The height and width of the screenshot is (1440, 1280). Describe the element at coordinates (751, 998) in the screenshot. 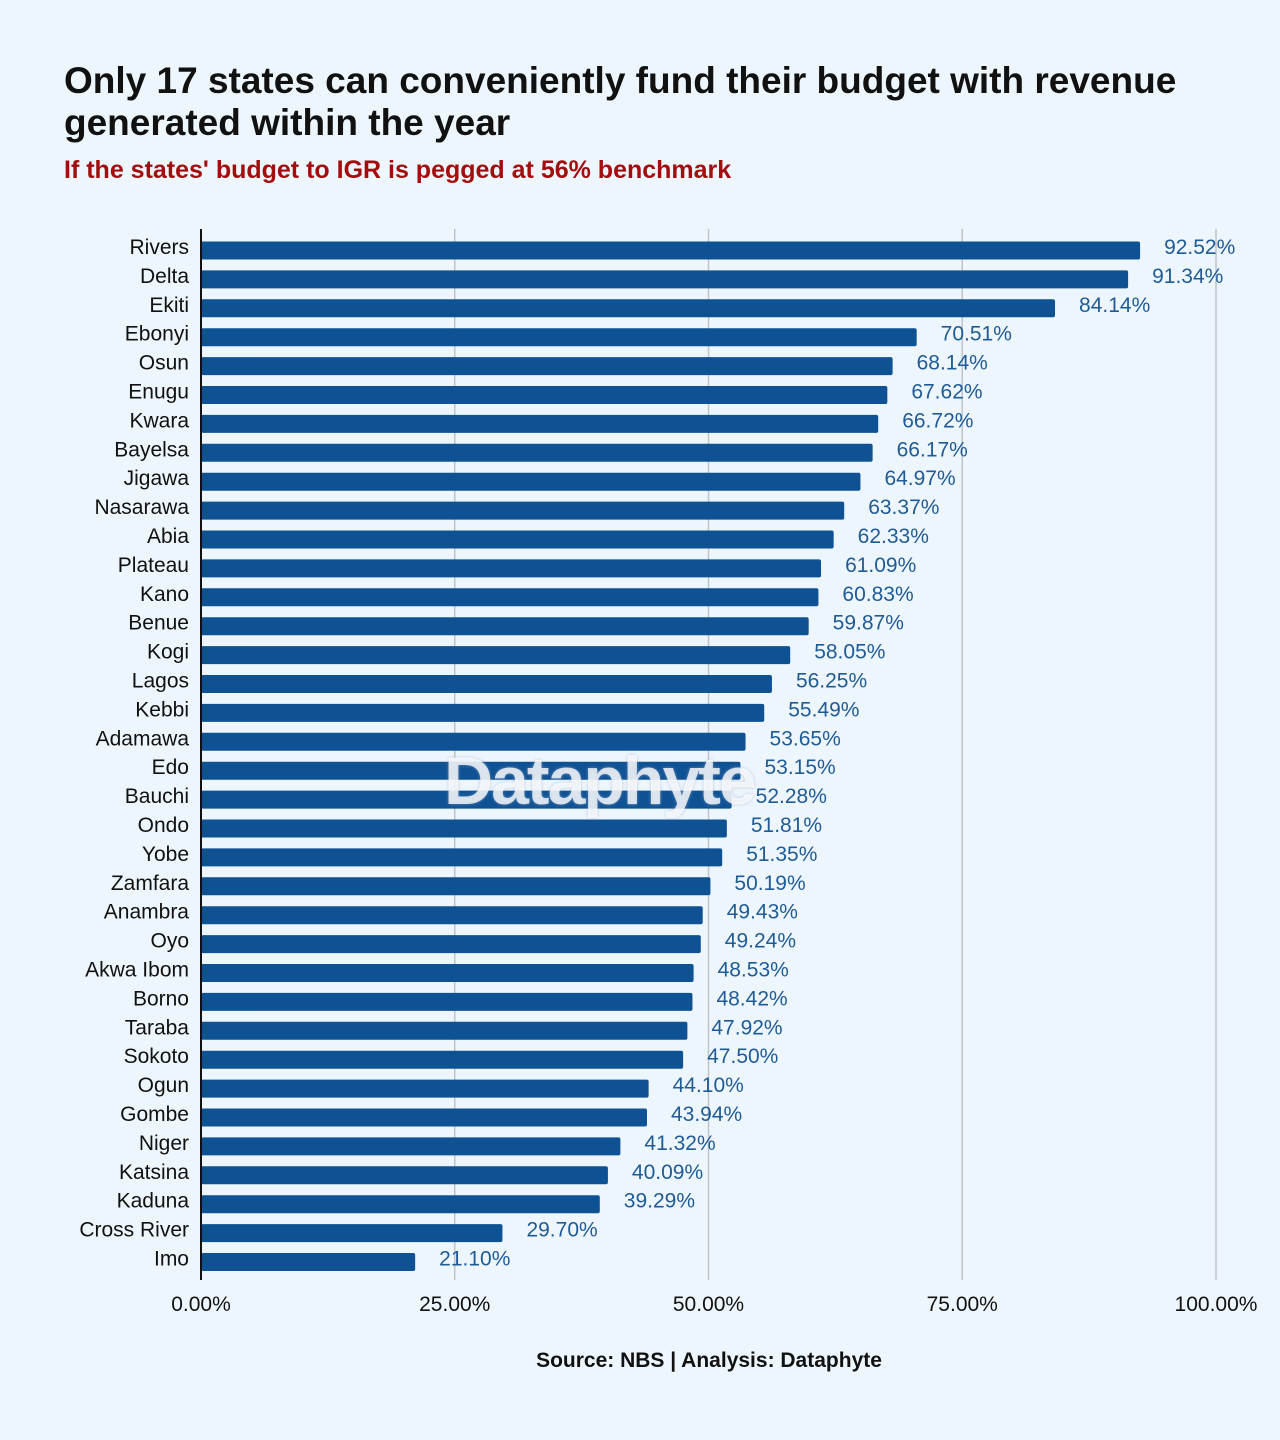

I see `value-label: 48.42%` at that location.